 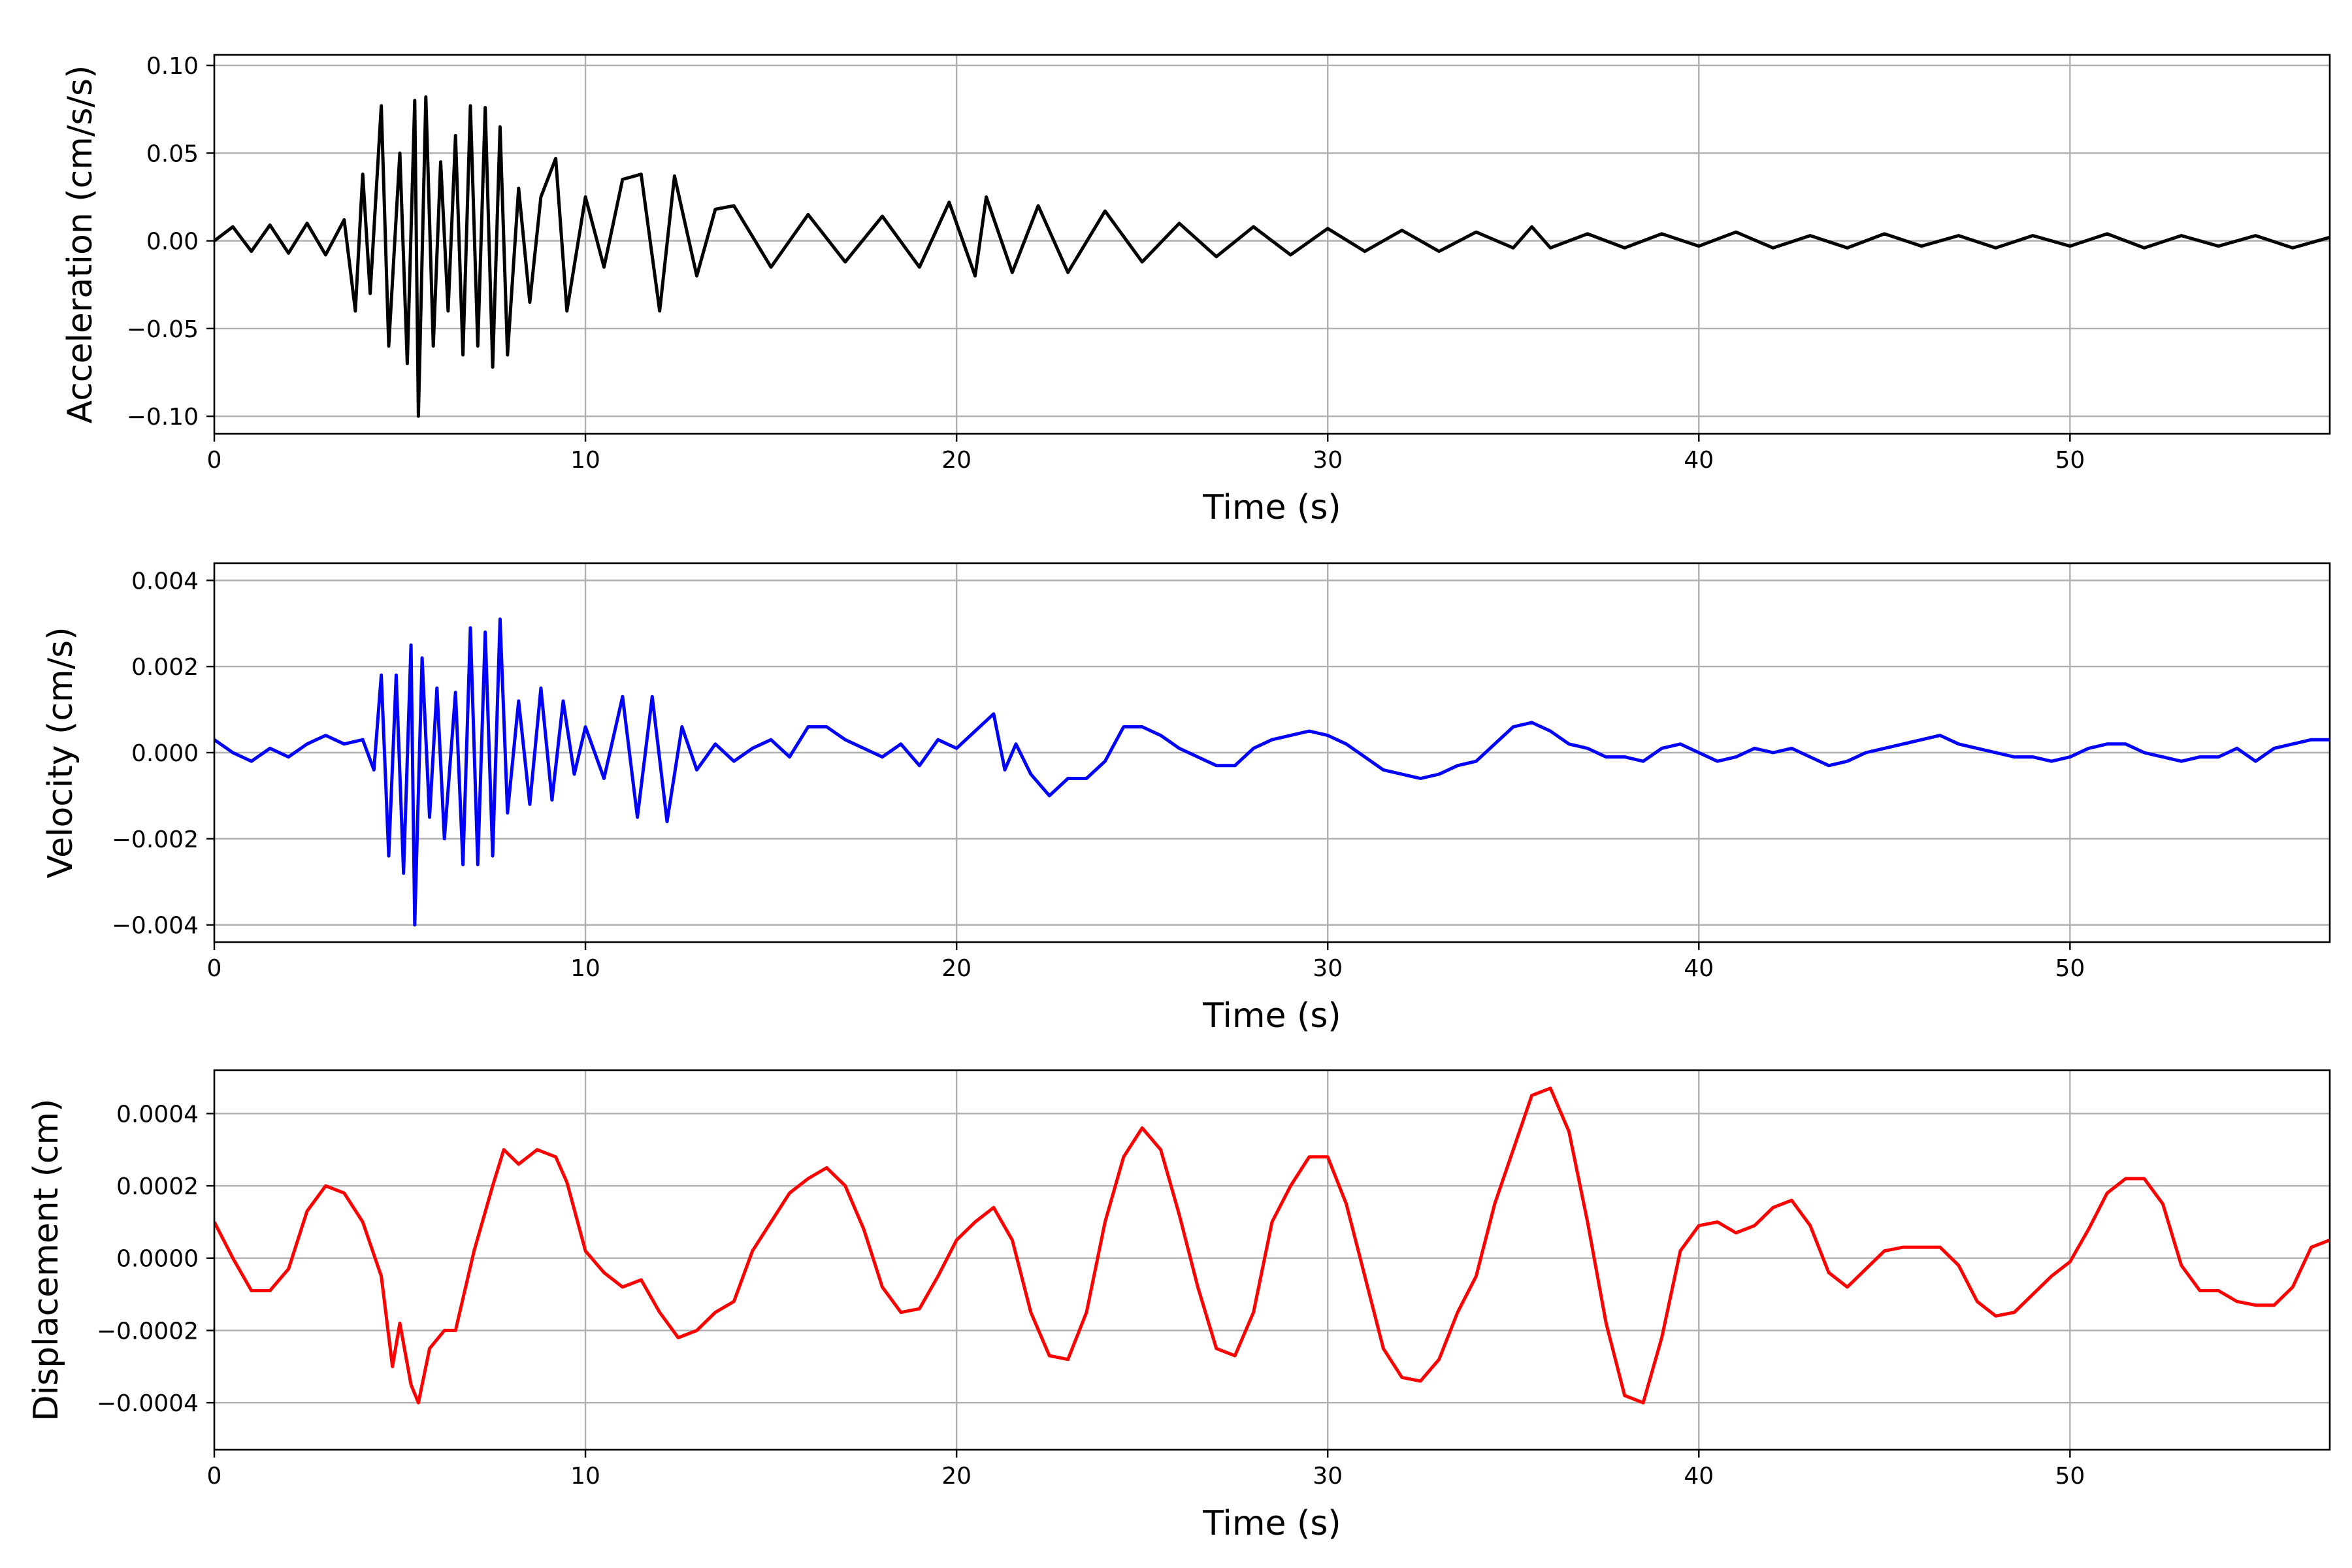 What do you see at coordinates (172, 242) in the screenshot?
I see `acceleration-y-tick-label: 0.00` at bounding box center [172, 242].